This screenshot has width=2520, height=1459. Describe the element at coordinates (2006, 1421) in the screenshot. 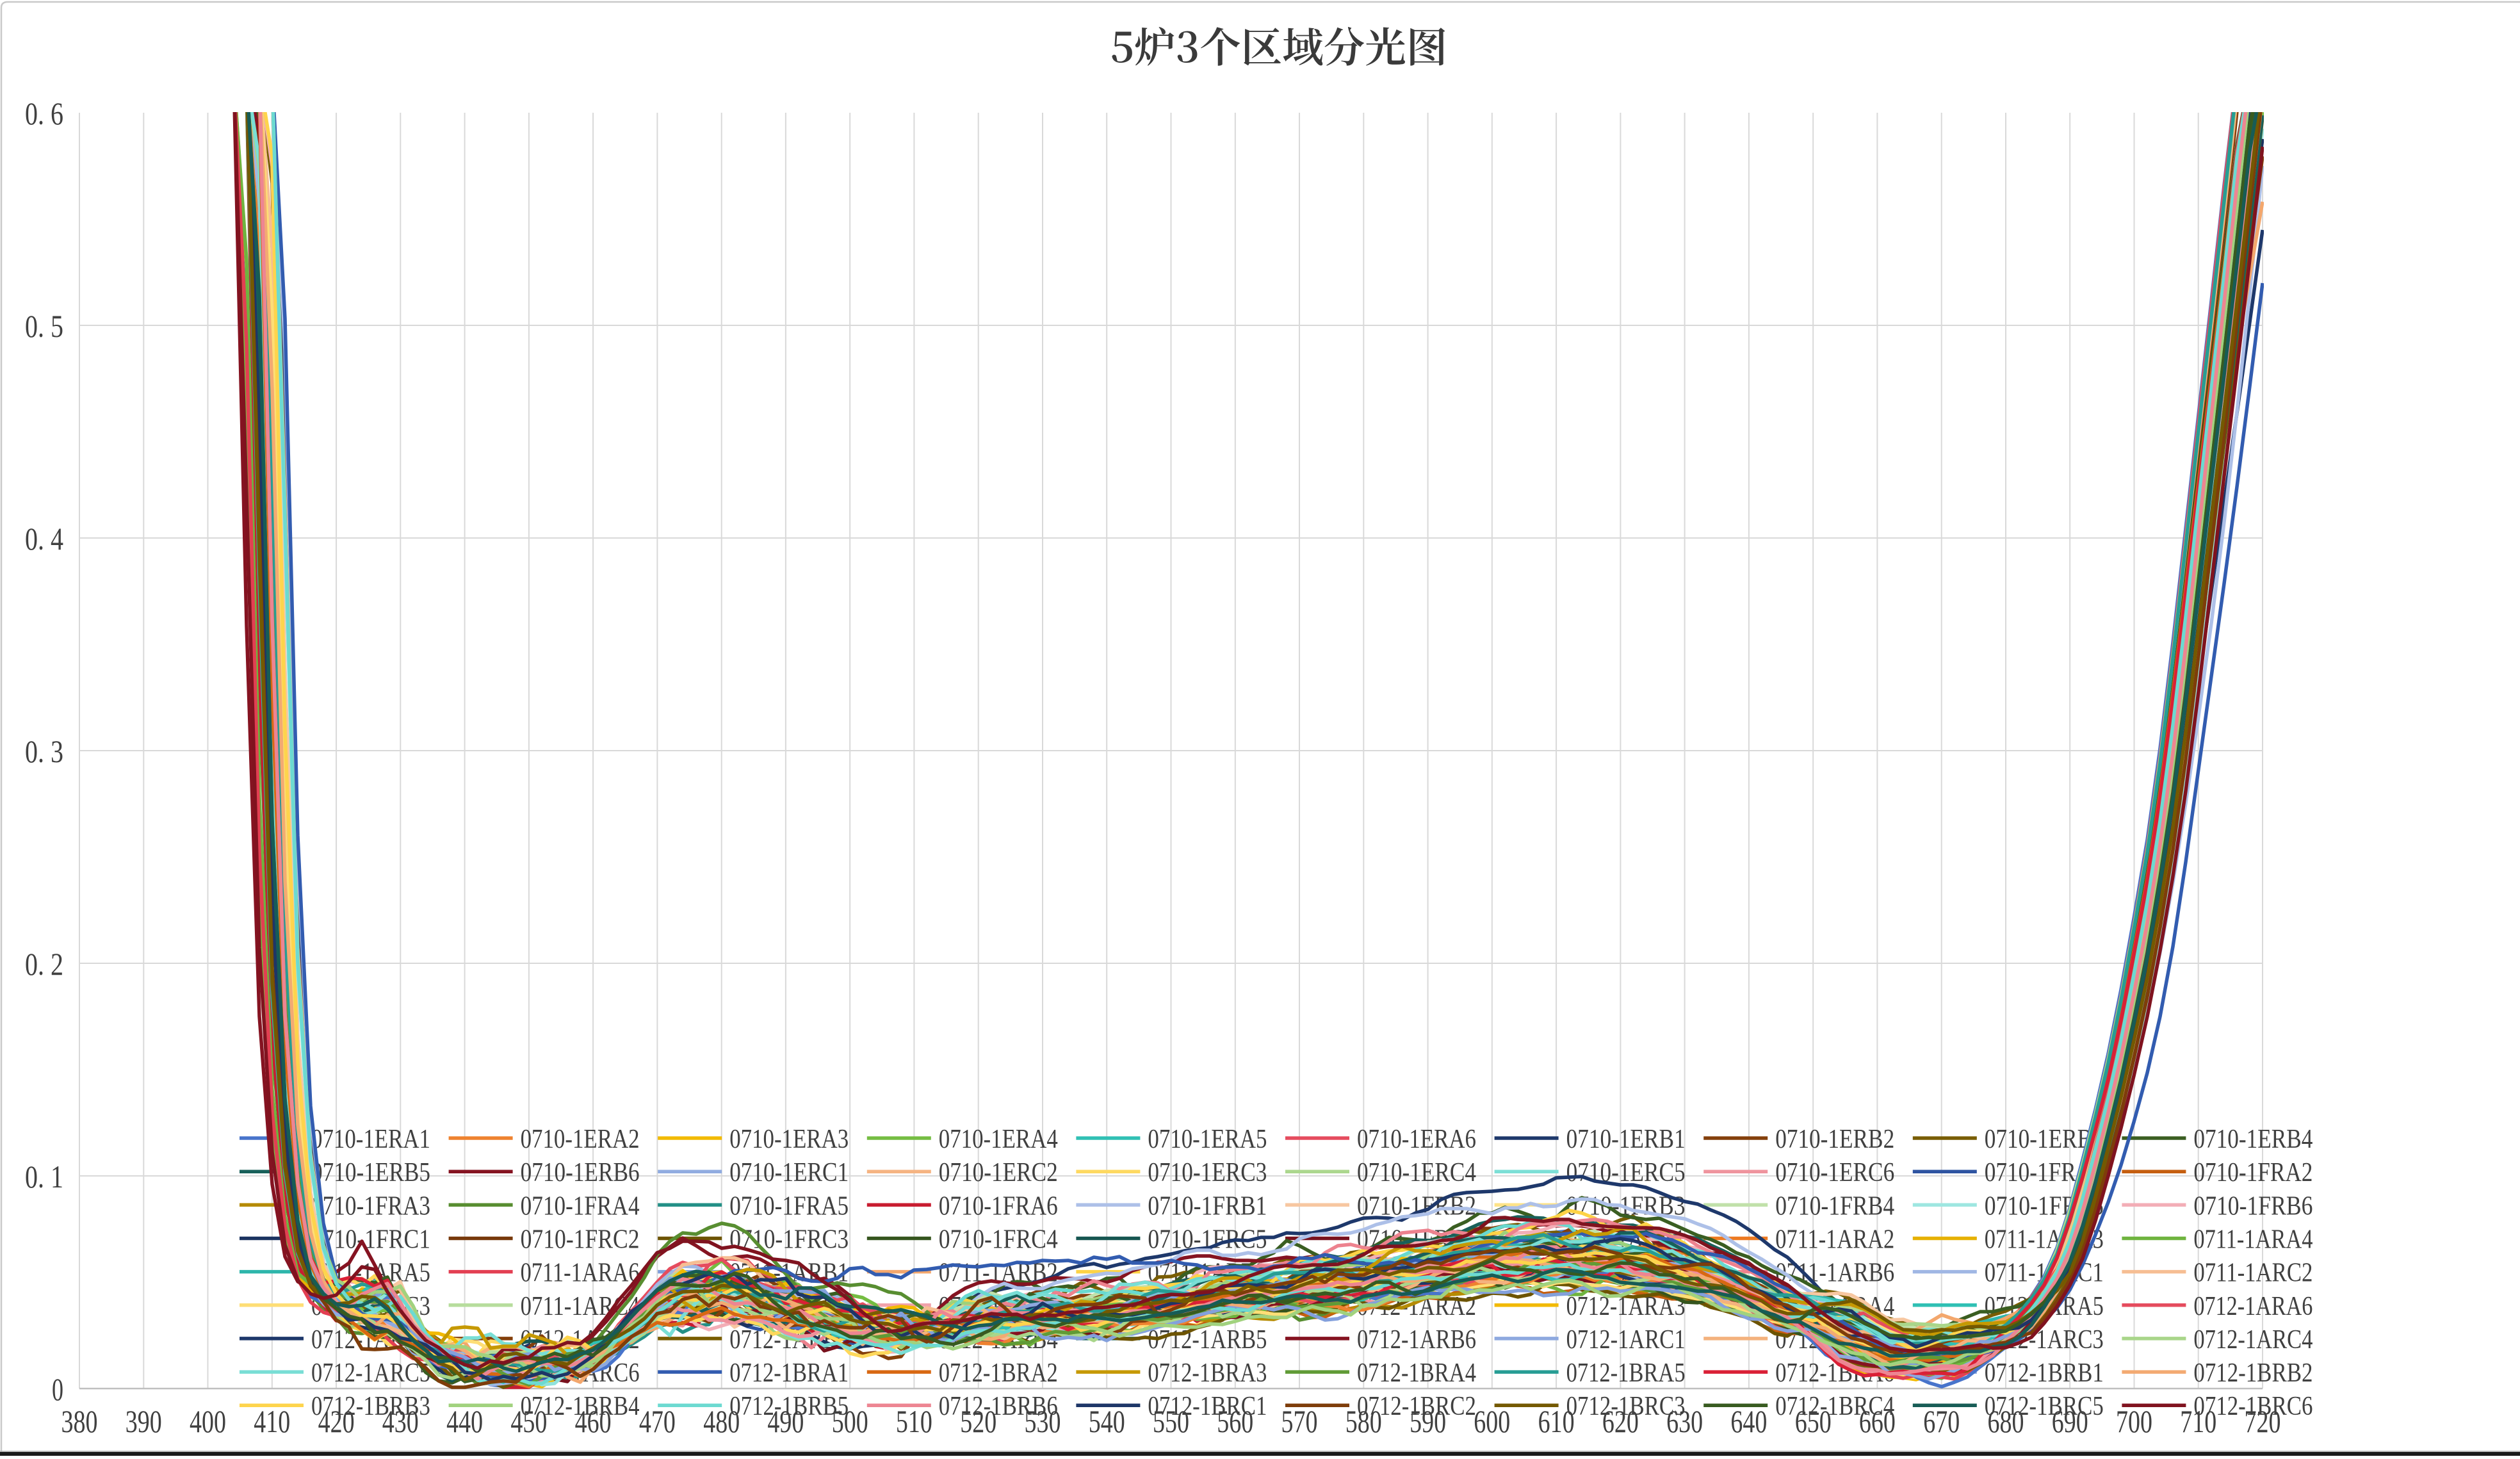

I see `svg-text: 680` at that location.